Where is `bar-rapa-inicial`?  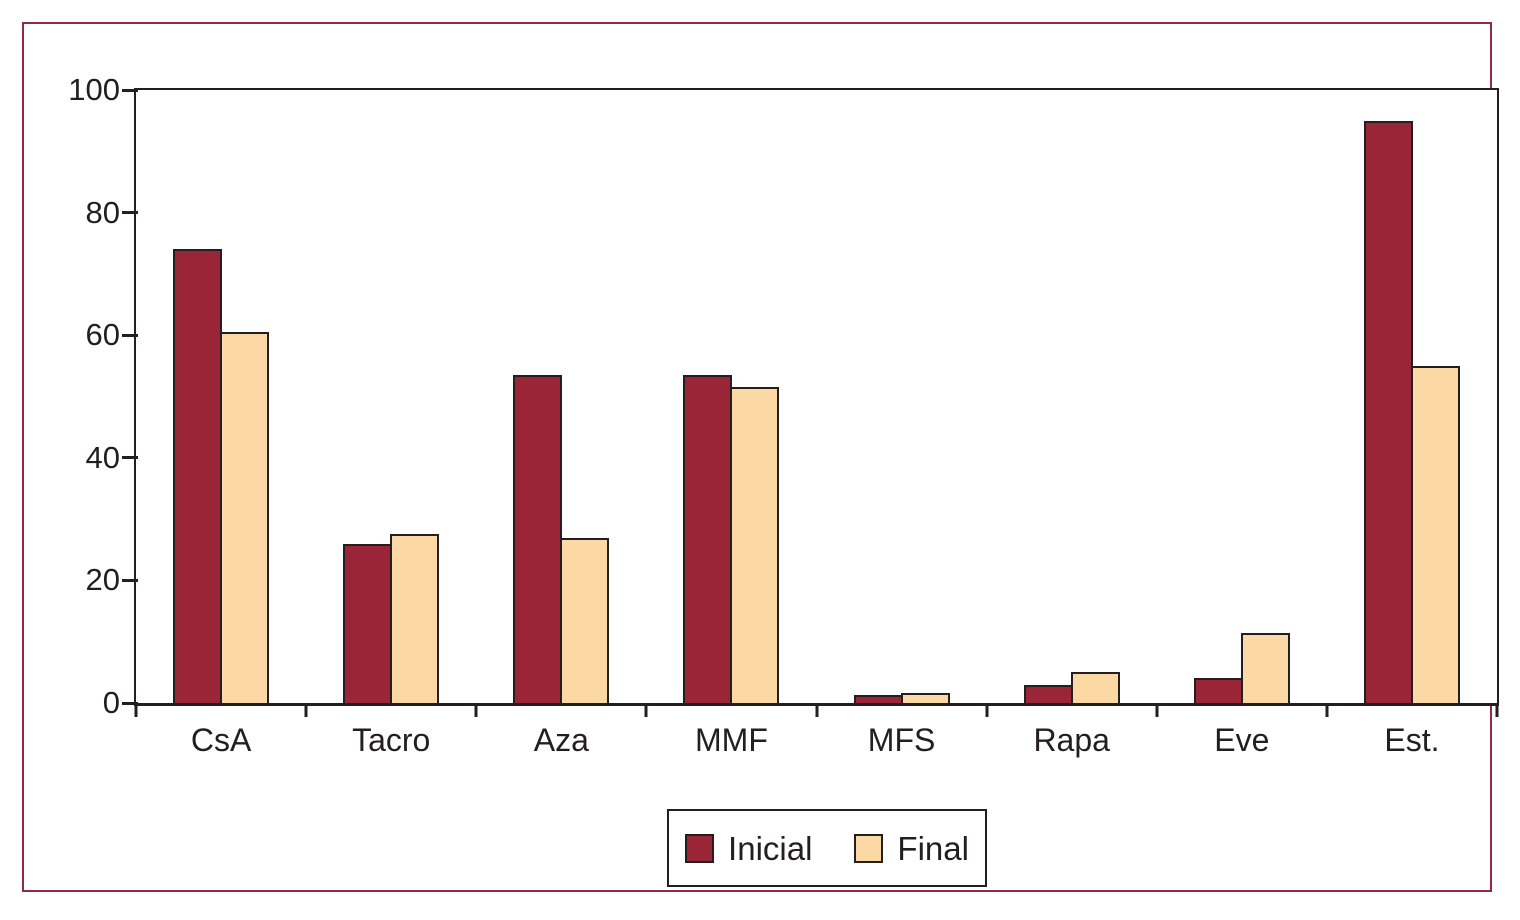
bar-rapa-inicial is located at coordinates (1048, 693).